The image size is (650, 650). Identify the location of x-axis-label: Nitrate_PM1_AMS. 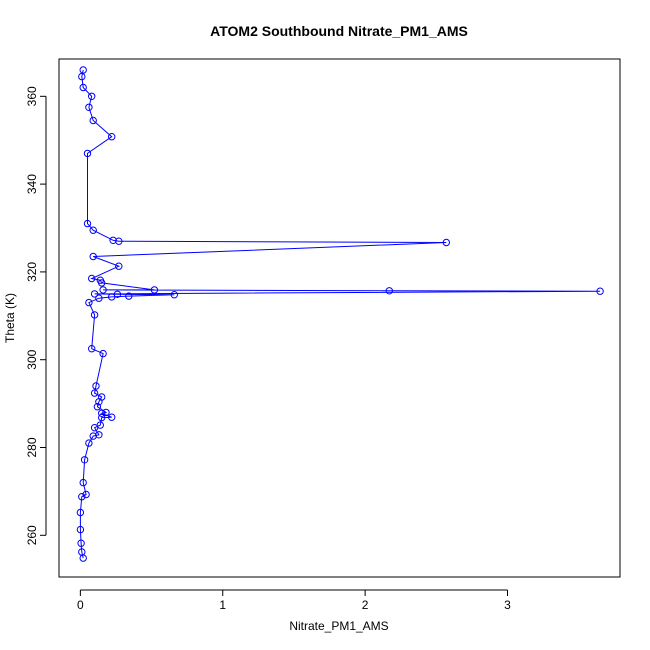
(338, 626).